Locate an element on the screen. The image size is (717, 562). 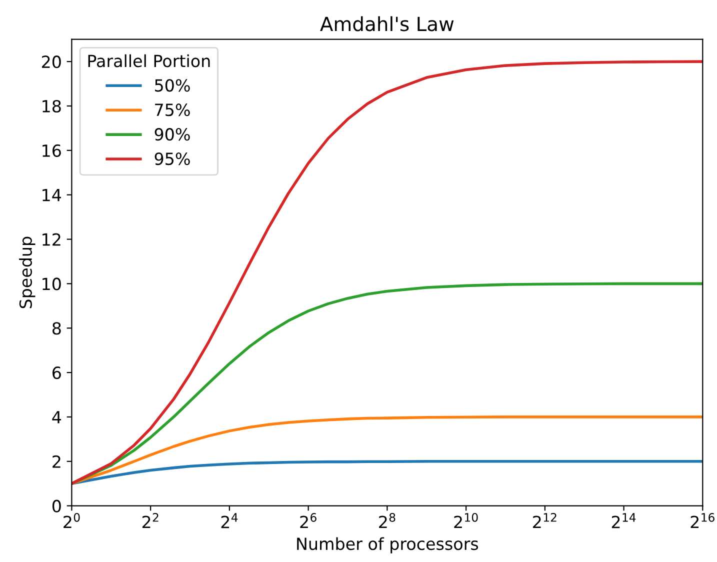
y-axis-title: Speedup is located at coordinates (27, 272).